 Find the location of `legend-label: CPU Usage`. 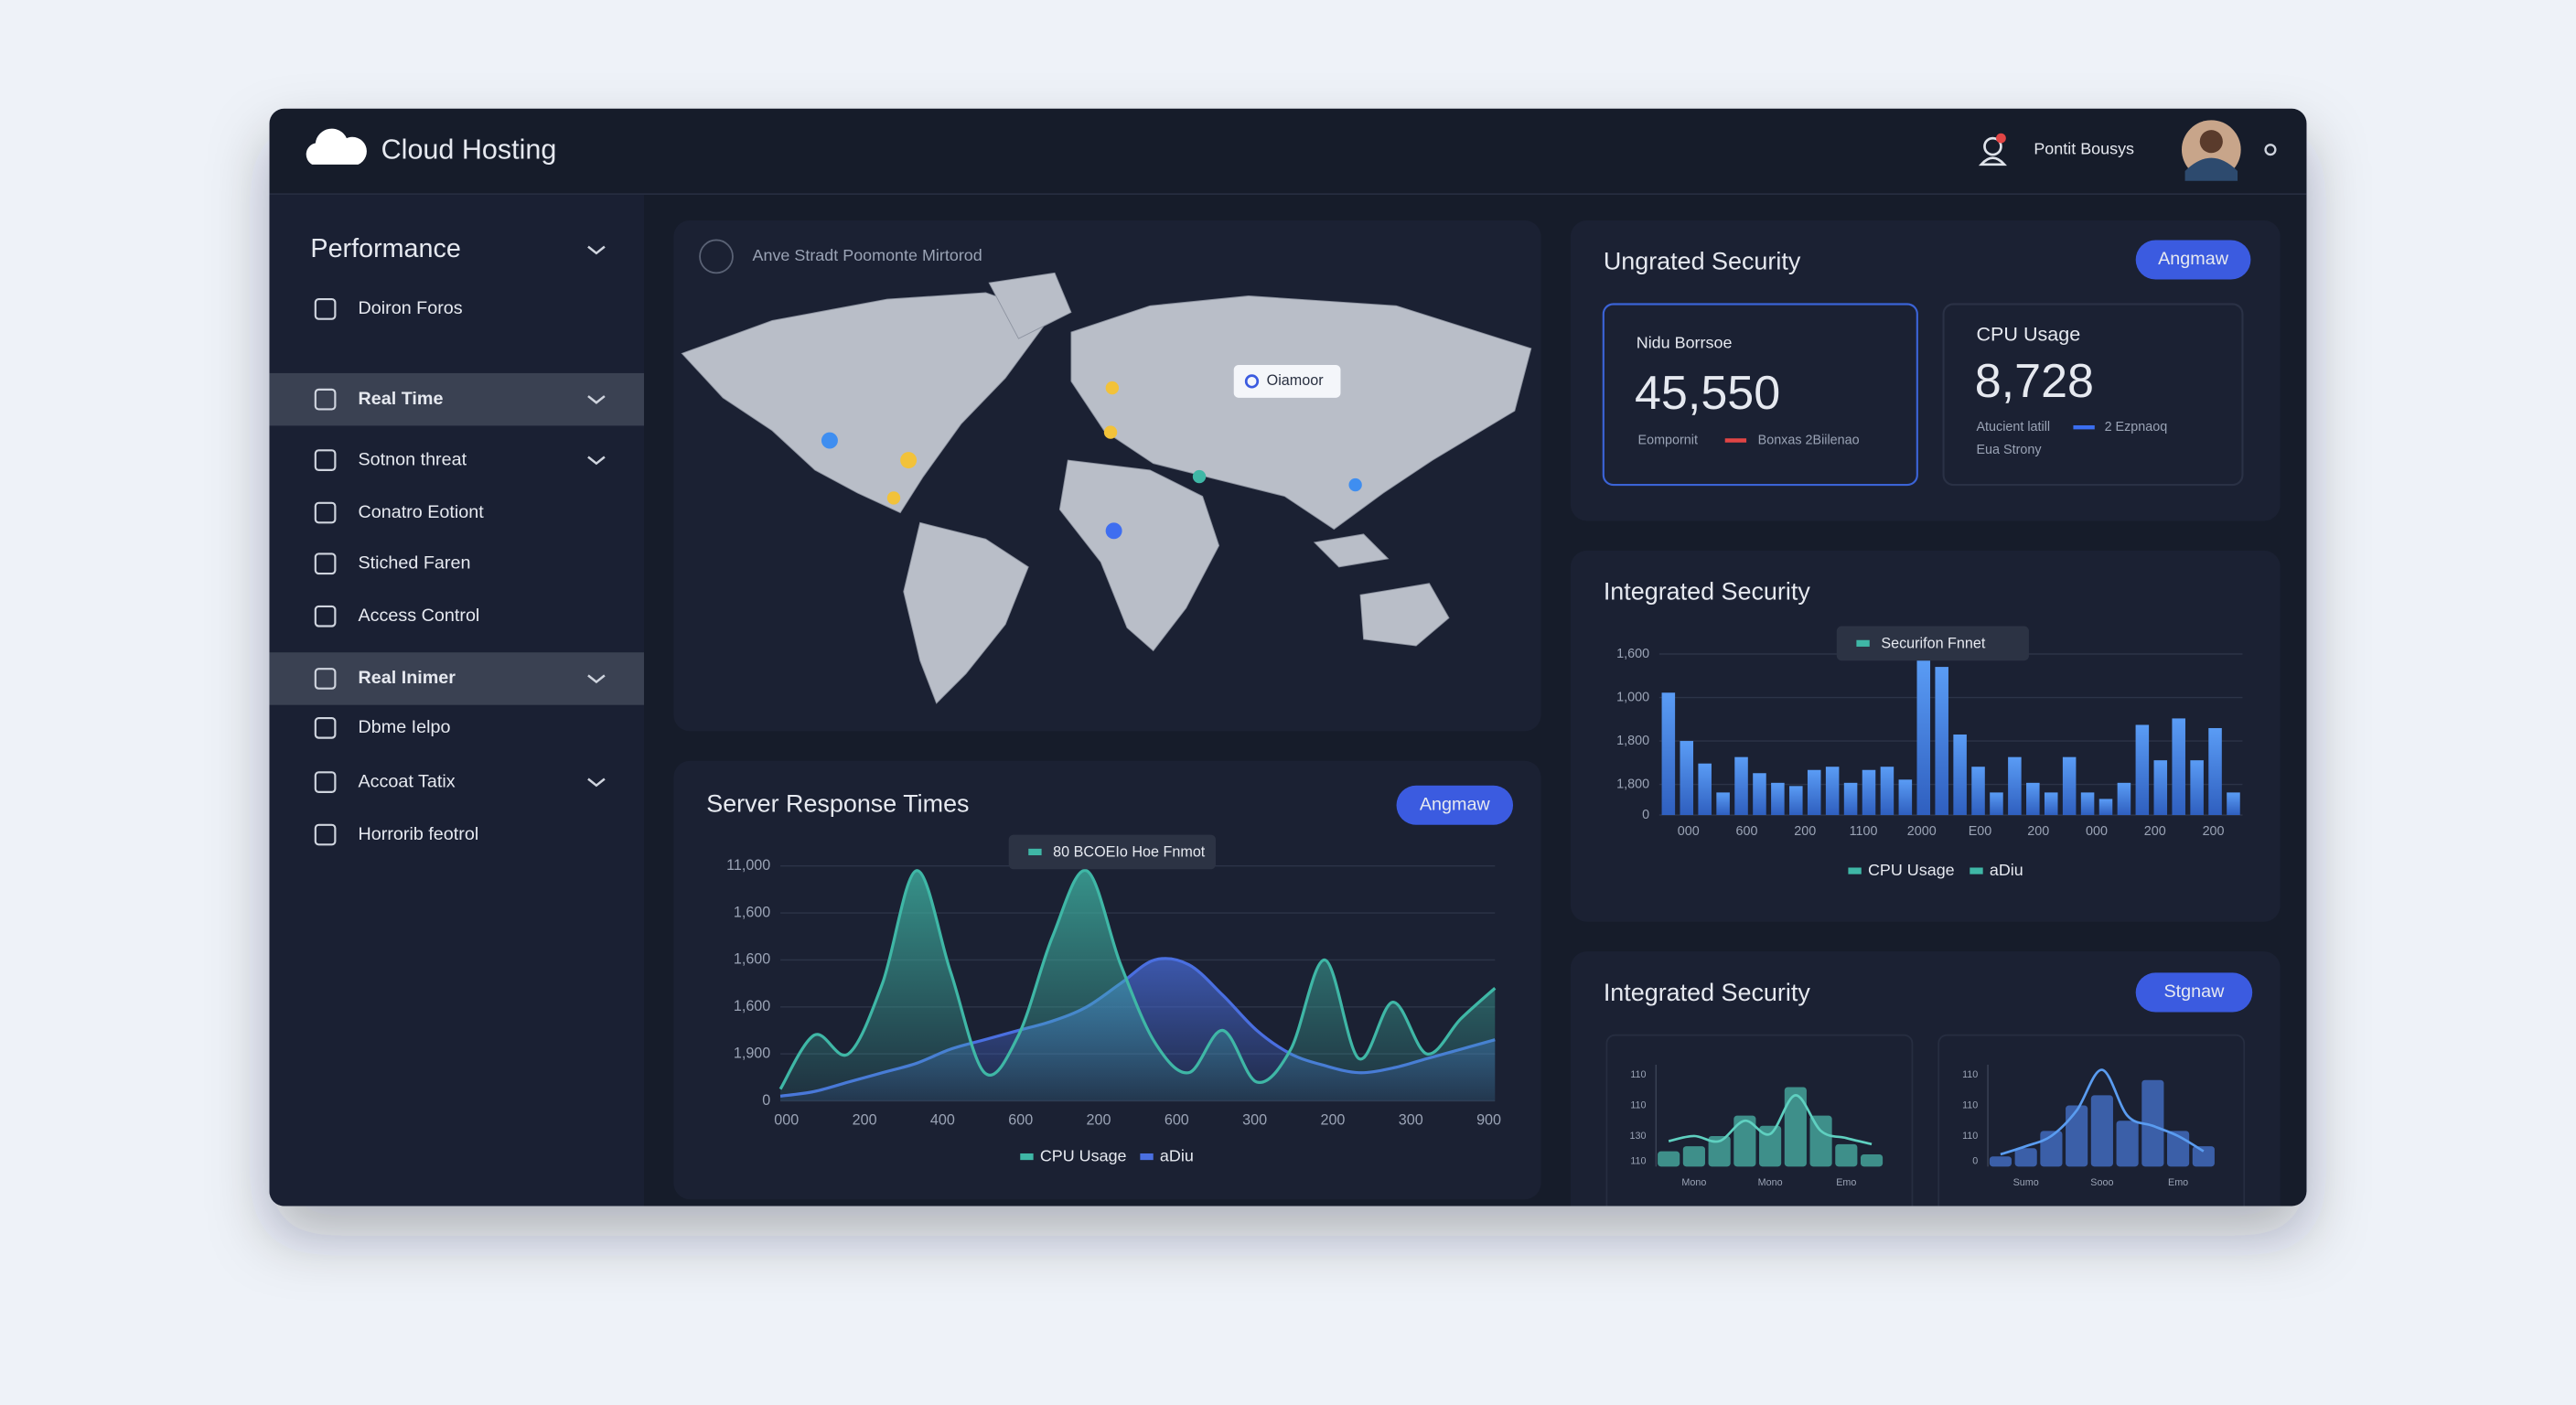

legend-label: CPU Usage is located at coordinates (1911, 870).